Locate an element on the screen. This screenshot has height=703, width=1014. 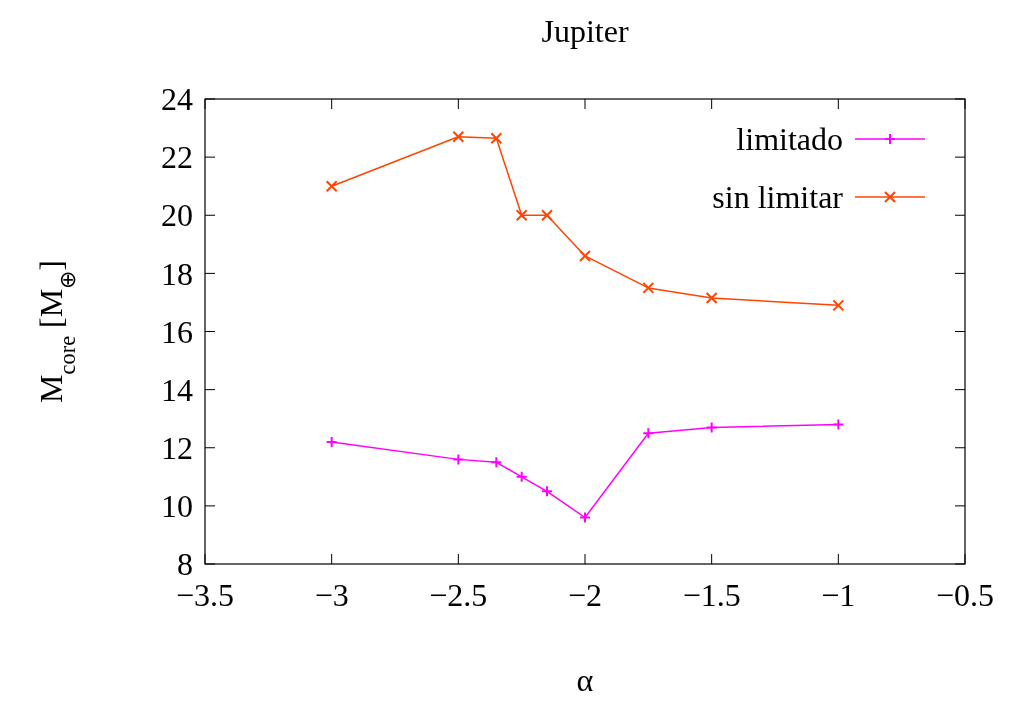
y-tick-label: 24 is located at coordinates (177, 99).